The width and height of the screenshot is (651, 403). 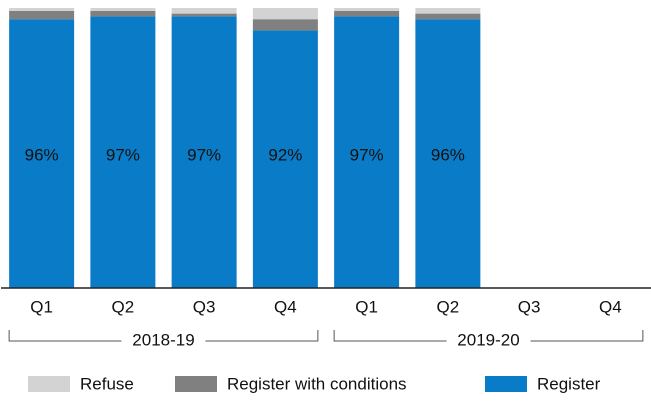 I want to click on legend-label: Register with conditions, so click(x=317, y=383).